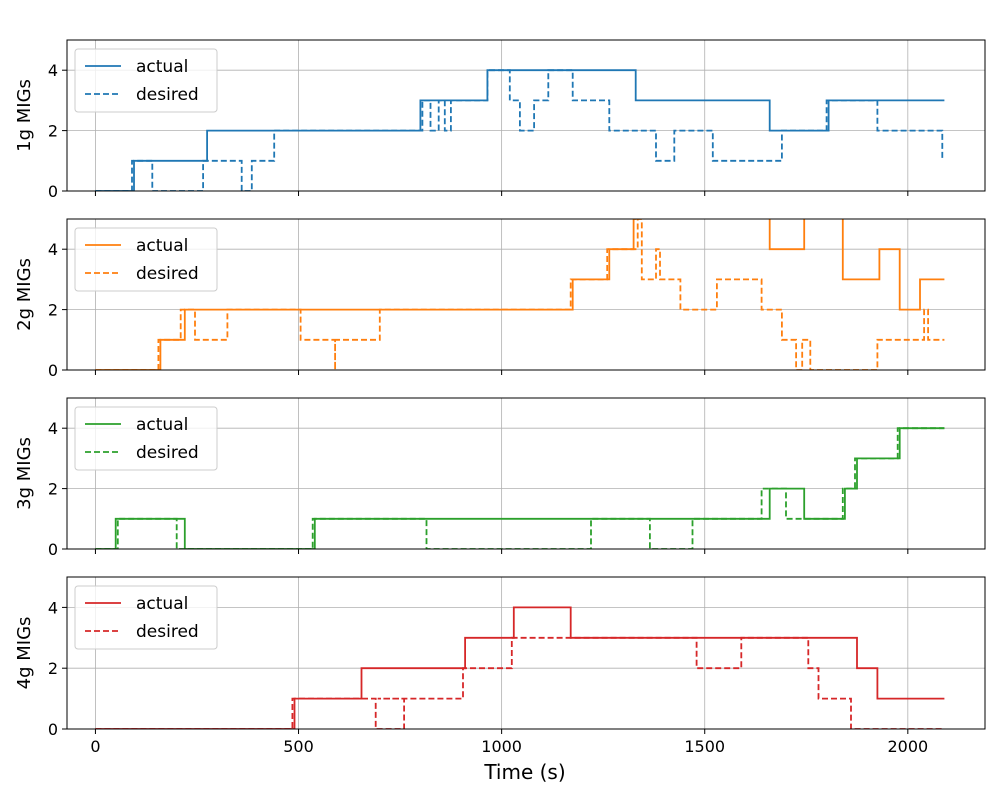 This screenshot has width=1000, height=800. Describe the element at coordinates (24, 294) in the screenshot. I see `y-axis-label: 2g MIGs` at that location.